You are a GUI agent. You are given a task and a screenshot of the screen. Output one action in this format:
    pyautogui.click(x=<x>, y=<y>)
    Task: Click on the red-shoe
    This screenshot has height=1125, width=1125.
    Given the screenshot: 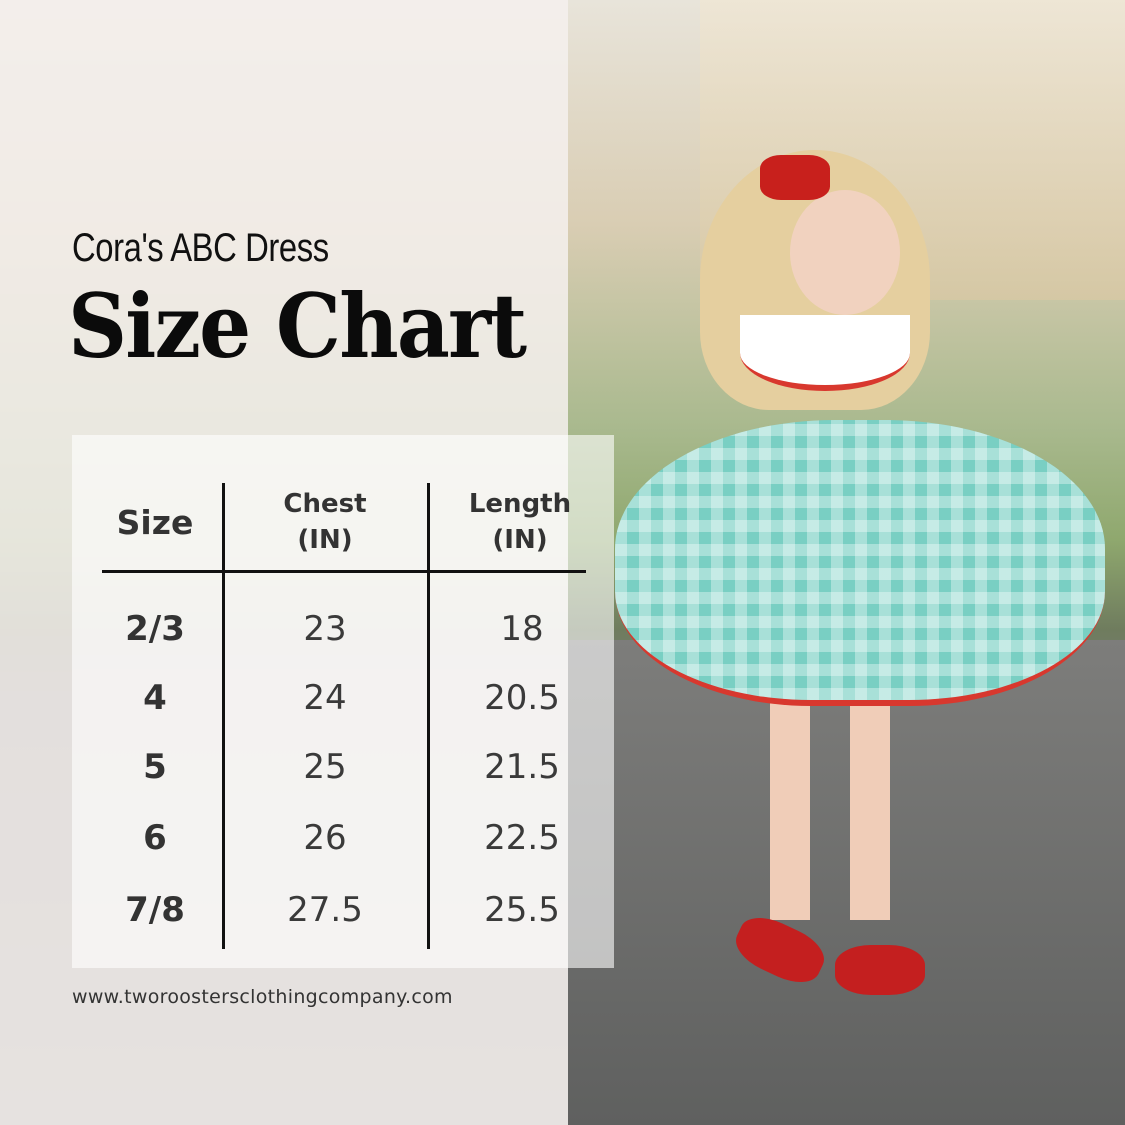 What is the action you would take?
    pyautogui.click(x=880, y=970)
    